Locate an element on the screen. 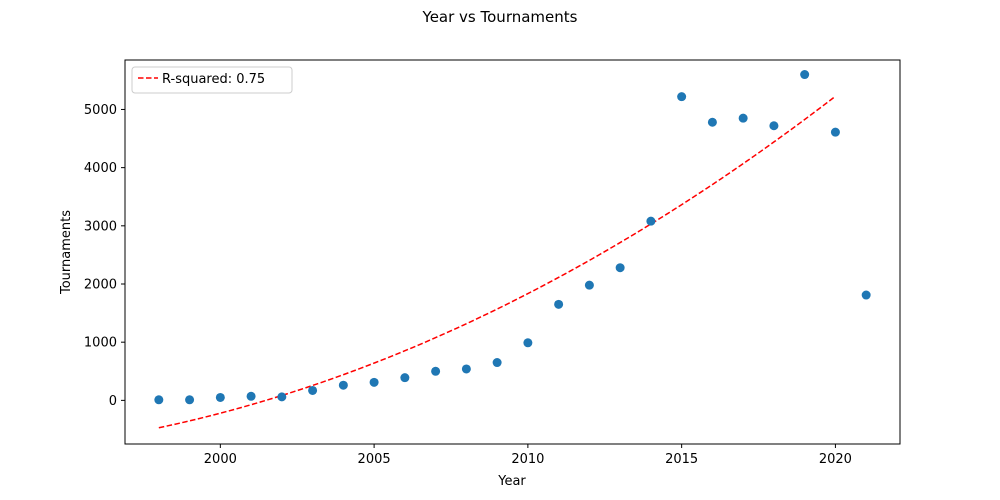  x-axis: 2000 2005 2010 2015 2020 is located at coordinates (528, 455).